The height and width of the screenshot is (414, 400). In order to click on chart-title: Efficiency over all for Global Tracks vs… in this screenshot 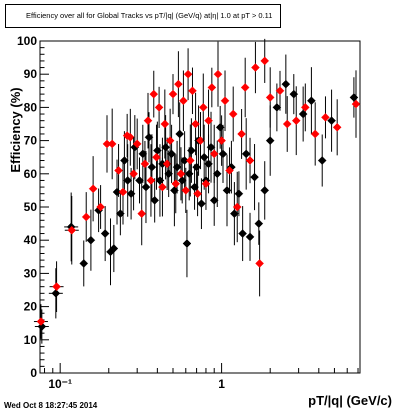, I will do `click(143, 16)`.